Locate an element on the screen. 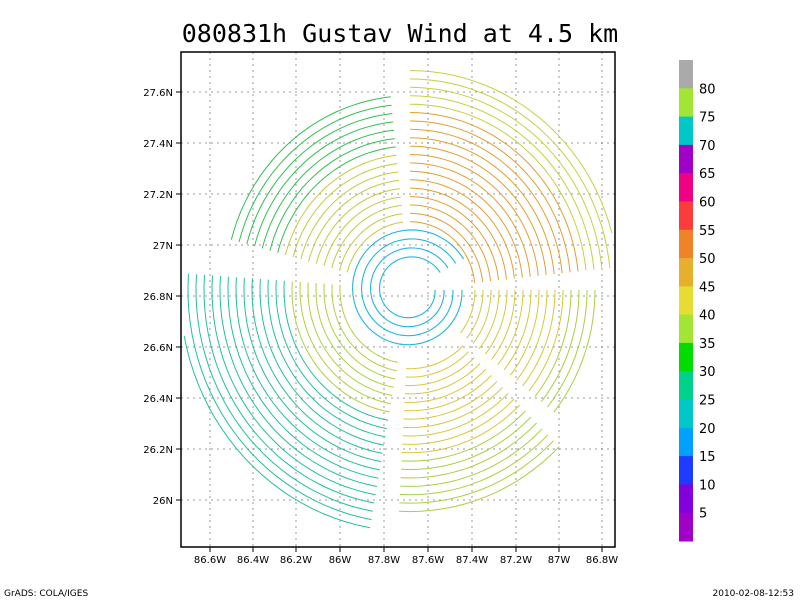 This screenshot has height=600, width=800. colorbar-label: 5 is located at coordinates (703, 514).